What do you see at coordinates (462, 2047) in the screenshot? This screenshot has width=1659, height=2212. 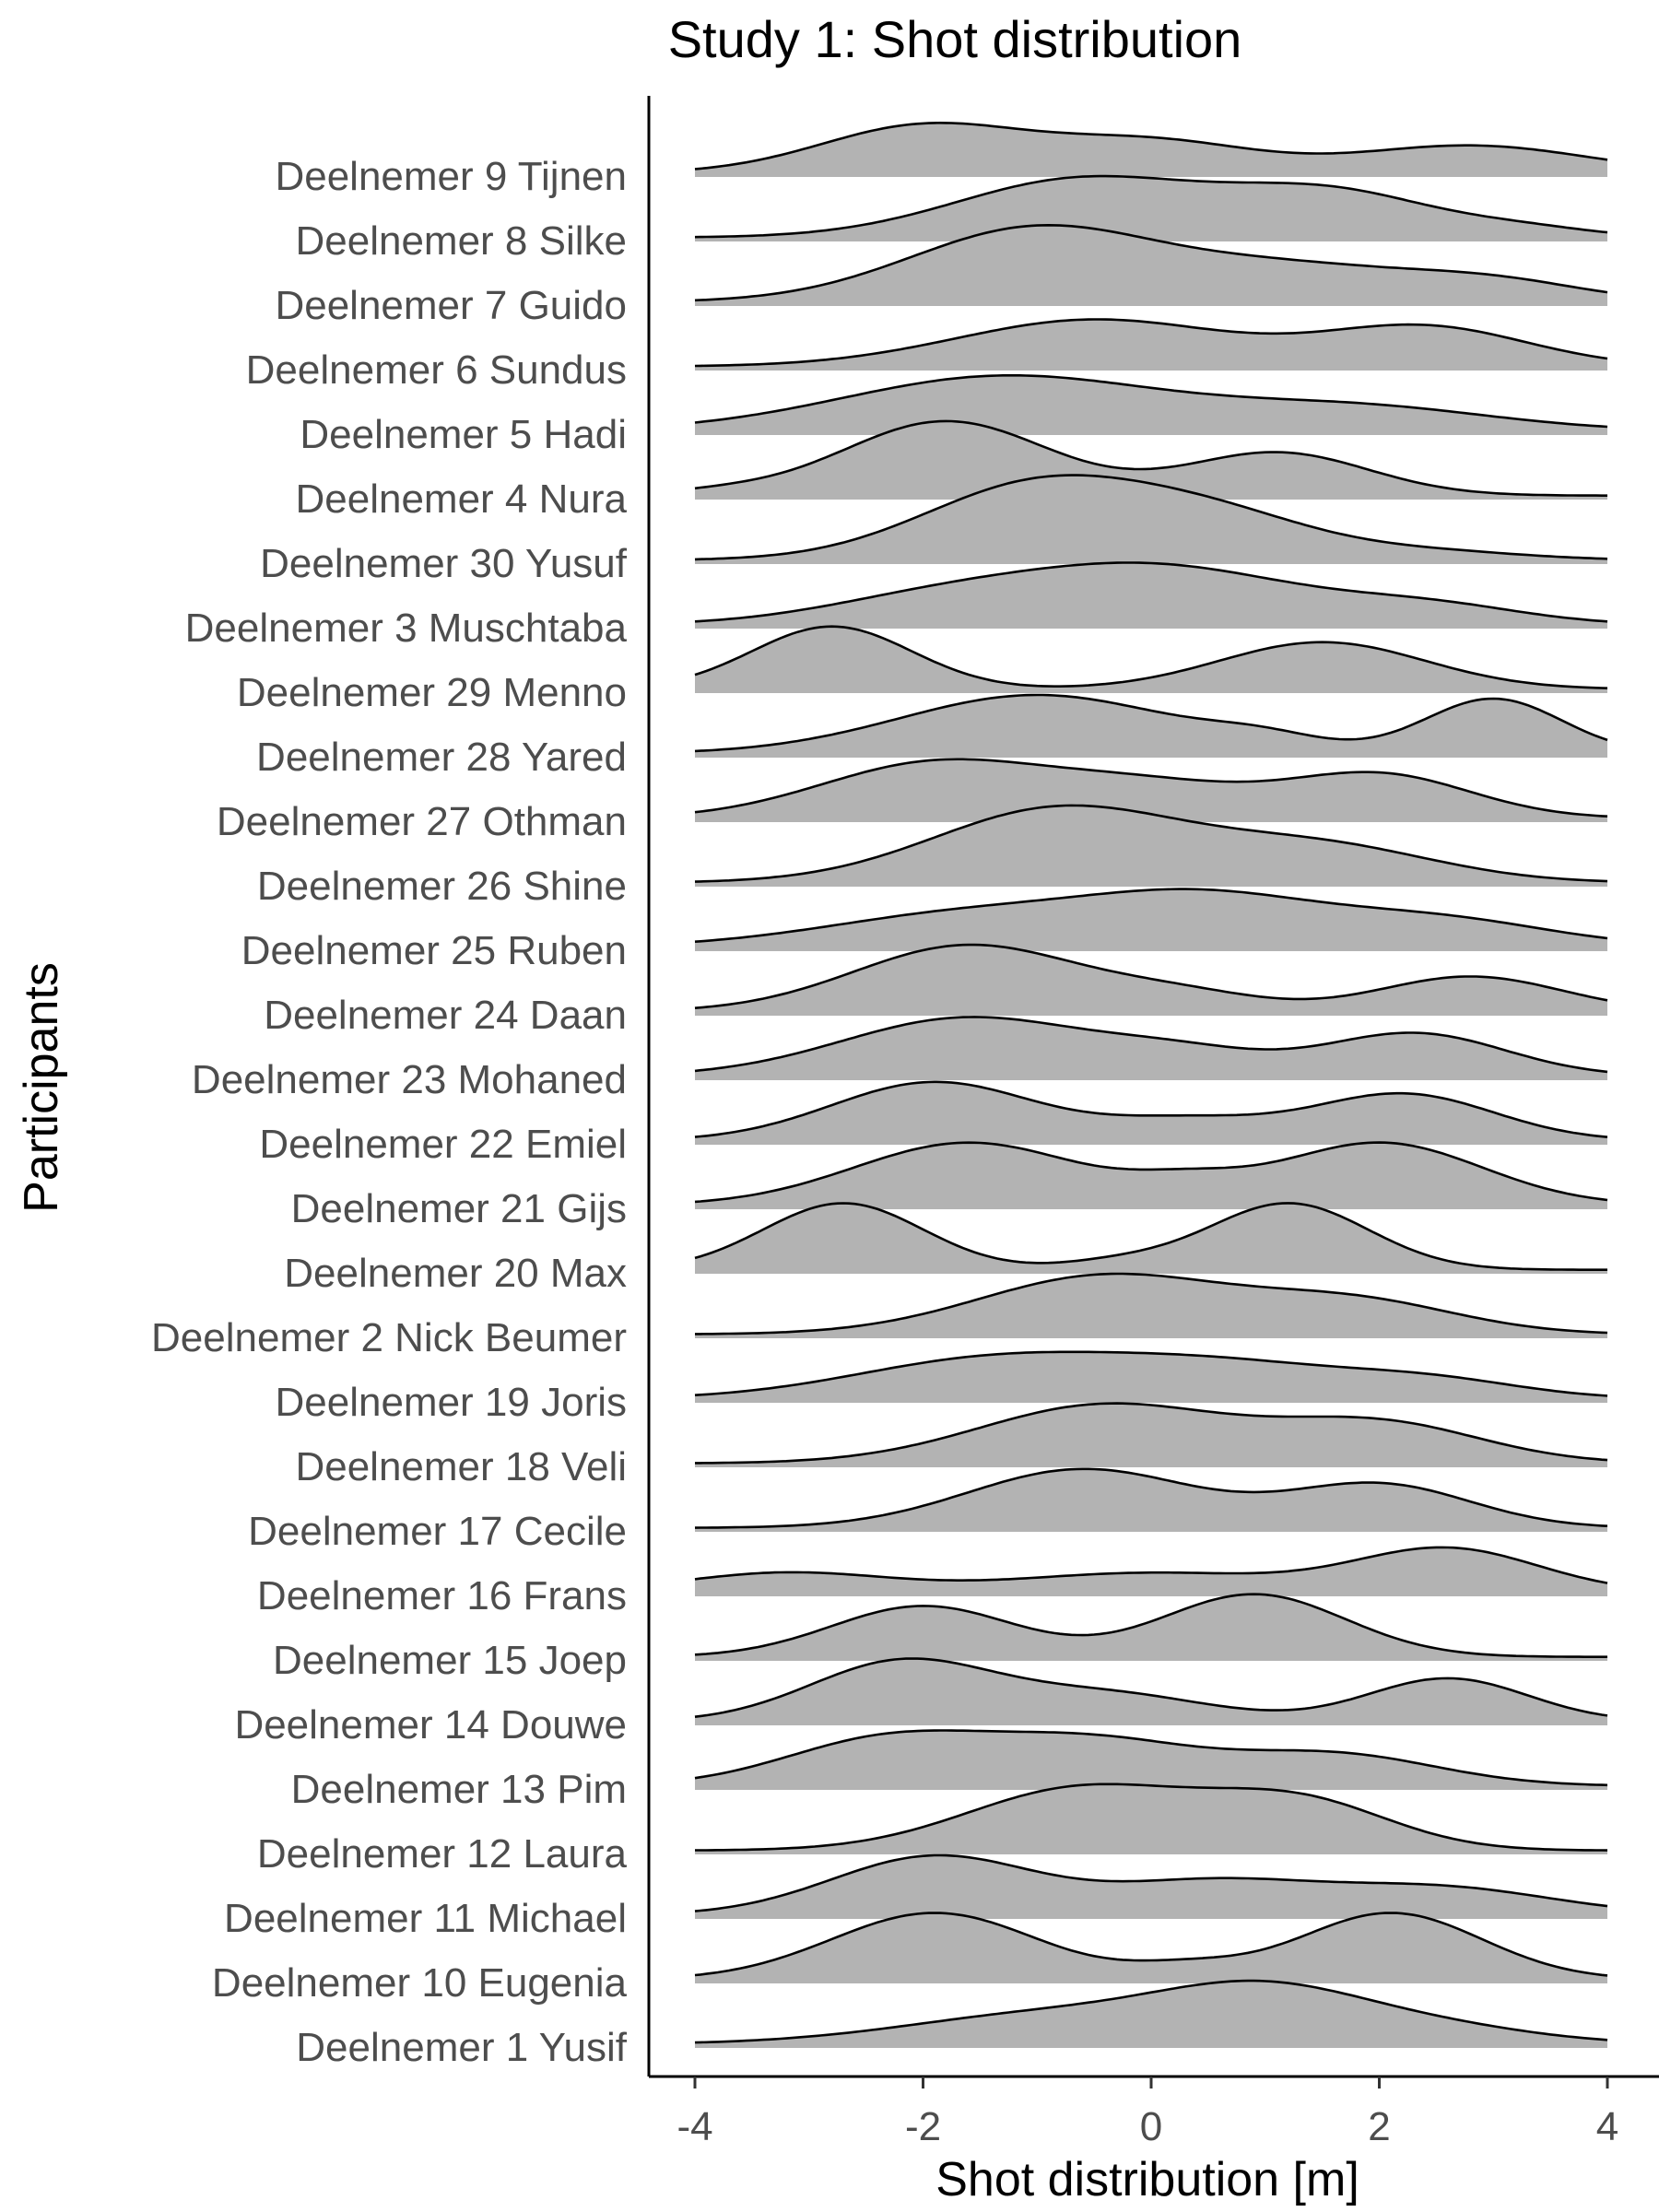 I see `y-tick-label: Deelnemer 1 Yusif` at bounding box center [462, 2047].